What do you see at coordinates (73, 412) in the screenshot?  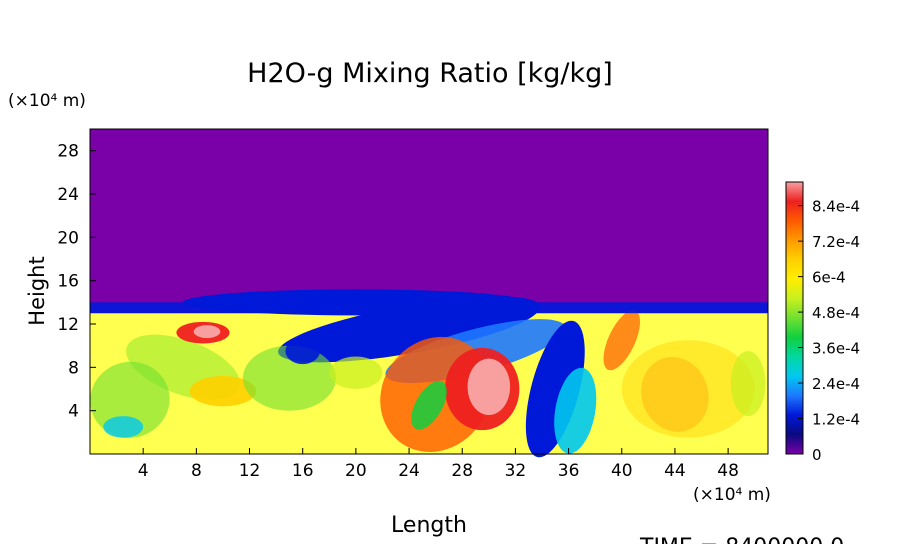 I see `y-tick-label: 4` at bounding box center [73, 412].